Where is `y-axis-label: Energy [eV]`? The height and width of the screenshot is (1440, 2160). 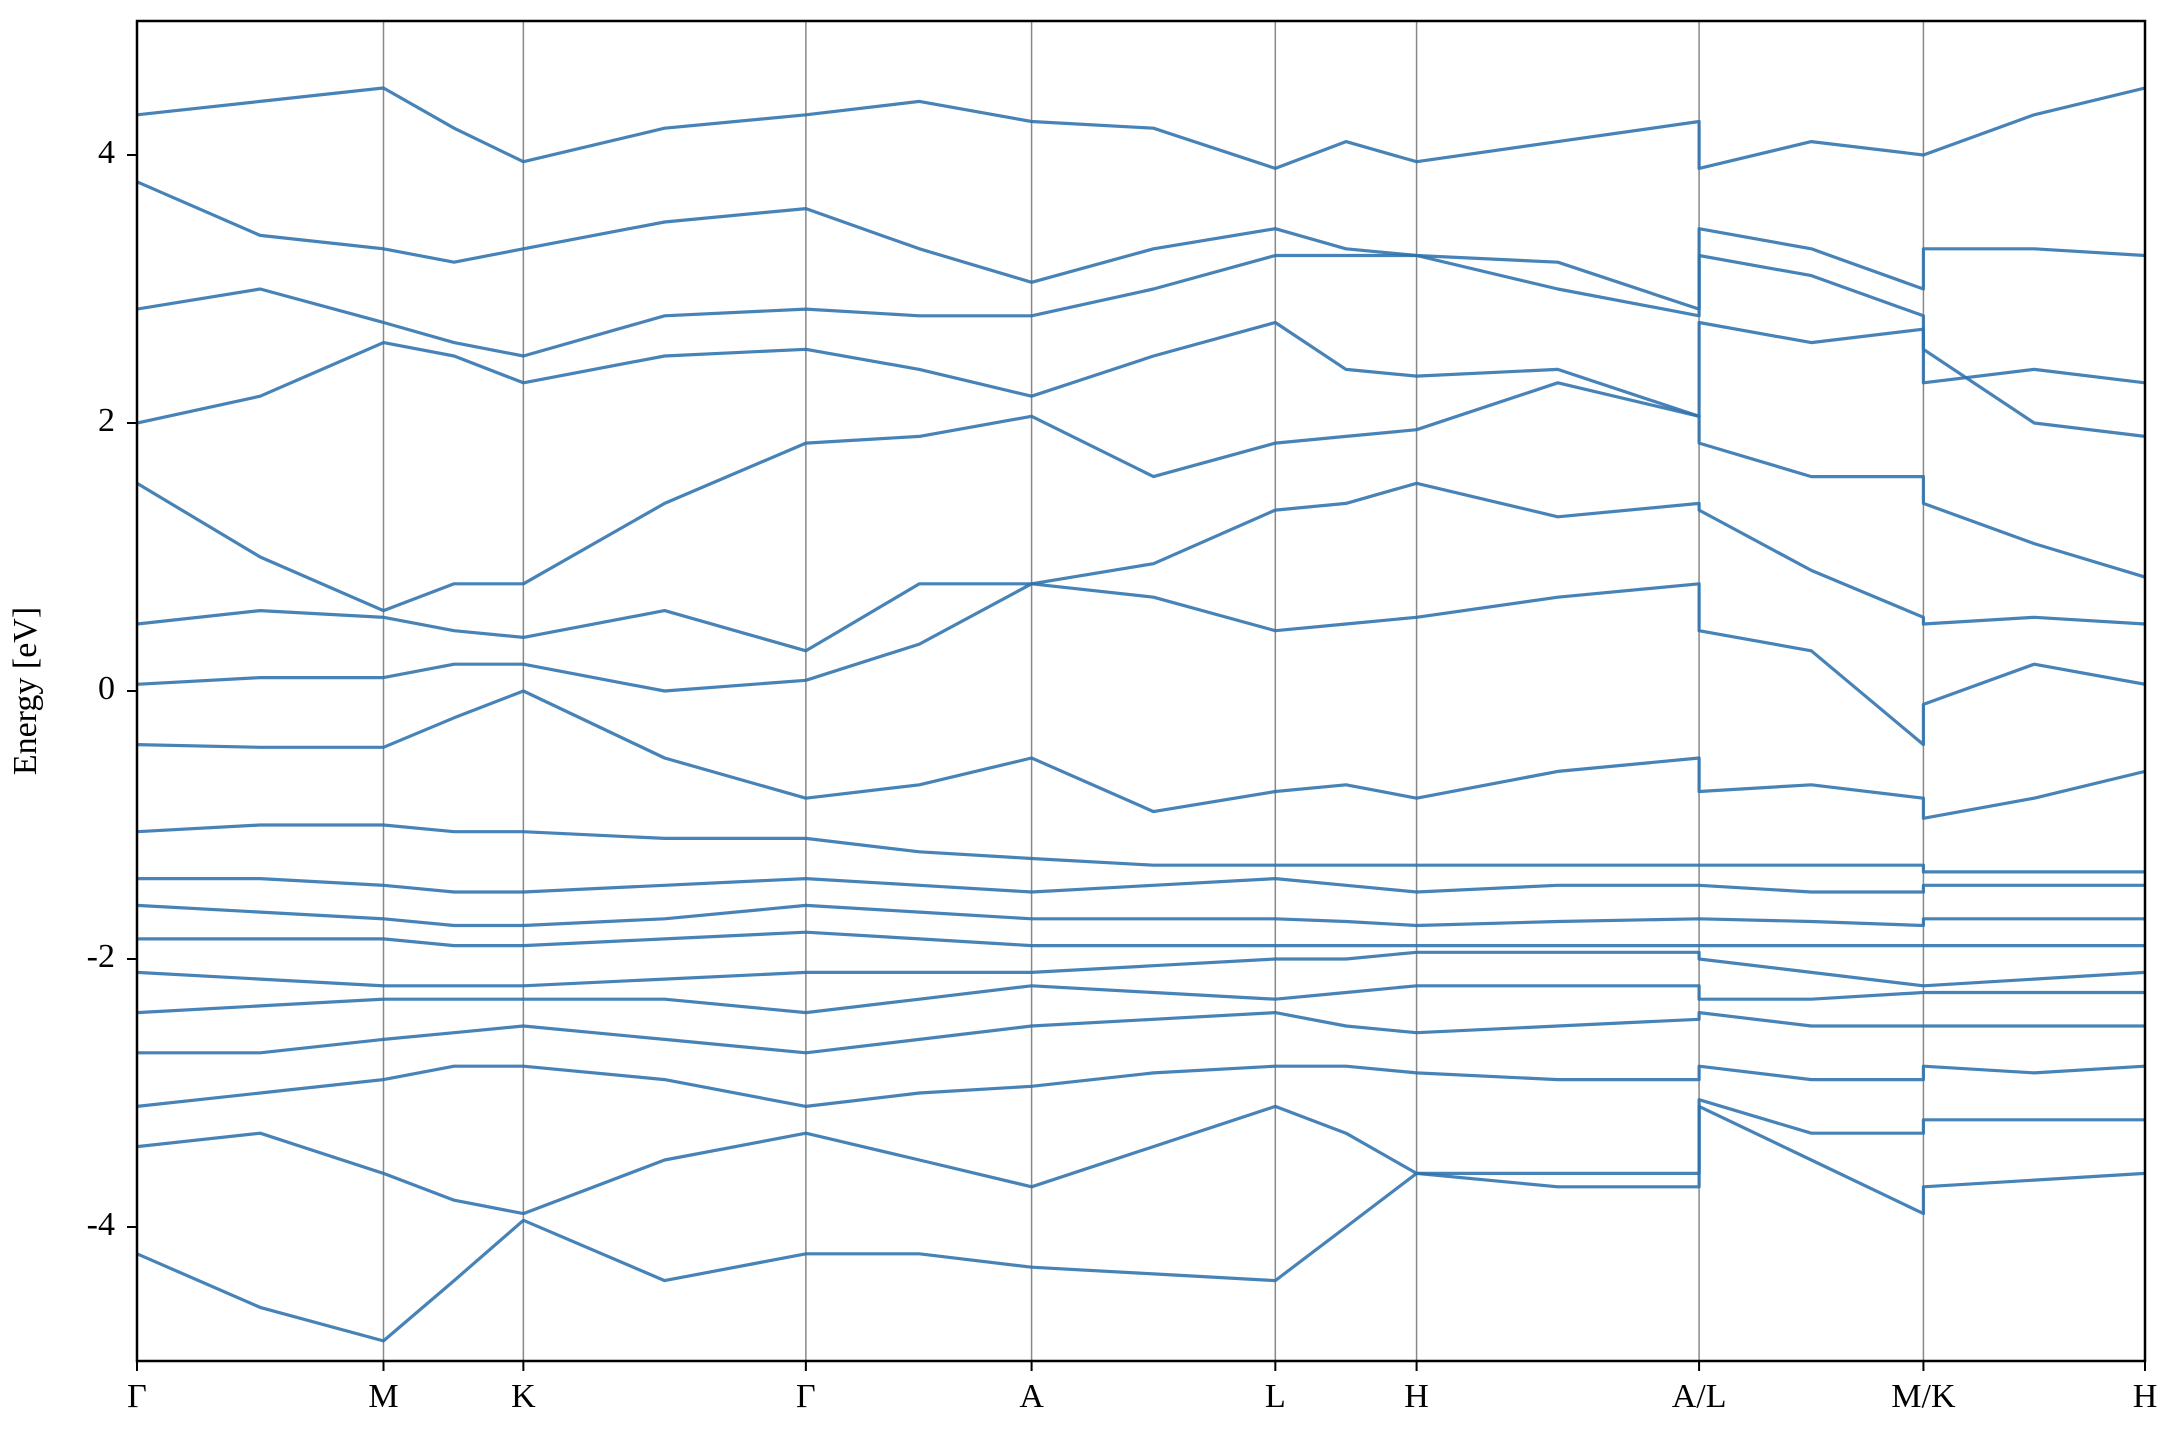
y-axis-label: Energy [eV] is located at coordinates (25, 691).